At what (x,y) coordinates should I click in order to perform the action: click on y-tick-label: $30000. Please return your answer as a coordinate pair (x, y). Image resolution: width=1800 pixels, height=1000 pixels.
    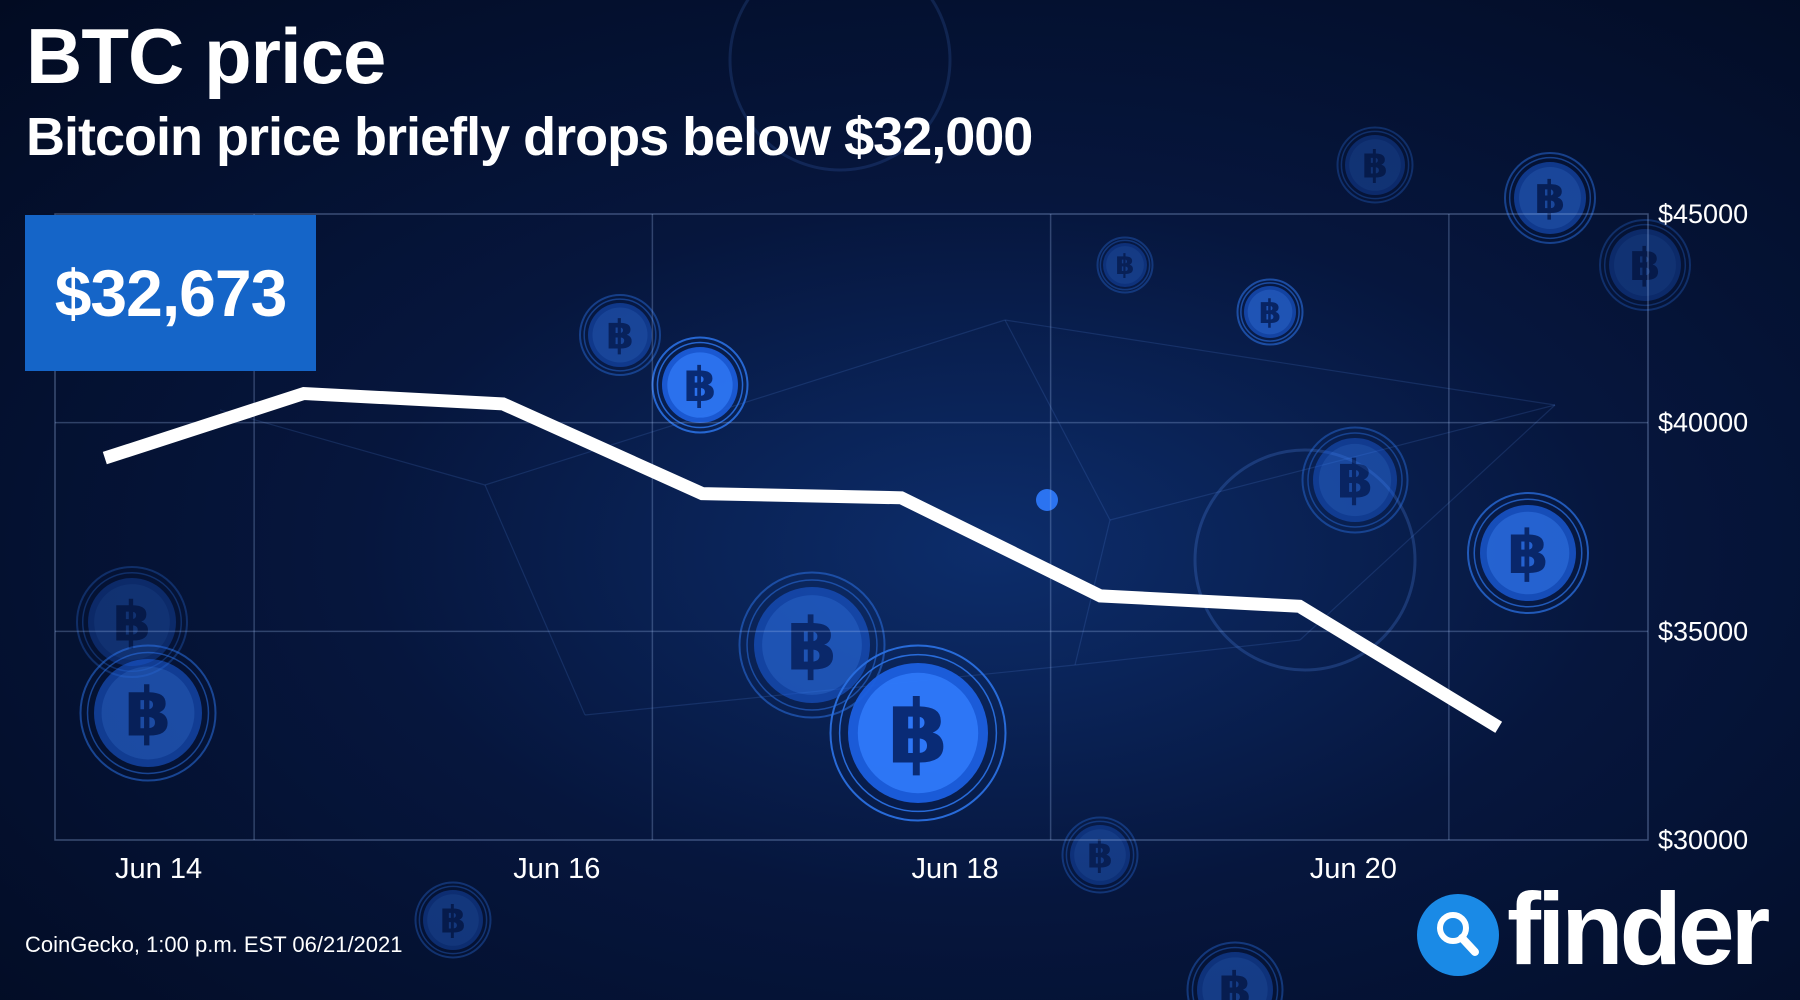
    Looking at the image, I should click on (1703, 840).